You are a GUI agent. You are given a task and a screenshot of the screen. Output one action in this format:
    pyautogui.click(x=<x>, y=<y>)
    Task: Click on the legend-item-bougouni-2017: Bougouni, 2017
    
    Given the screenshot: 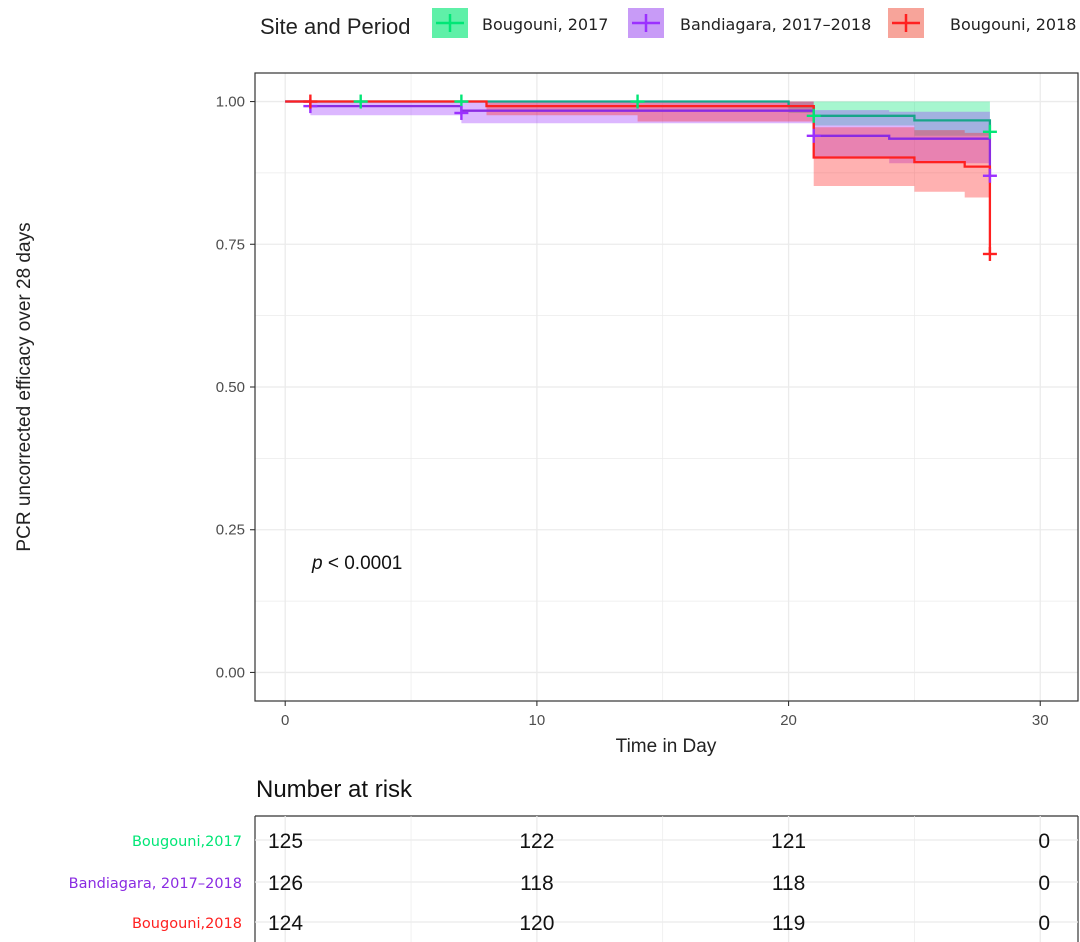 What is the action you would take?
    pyautogui.click(x=520, y=23)
    